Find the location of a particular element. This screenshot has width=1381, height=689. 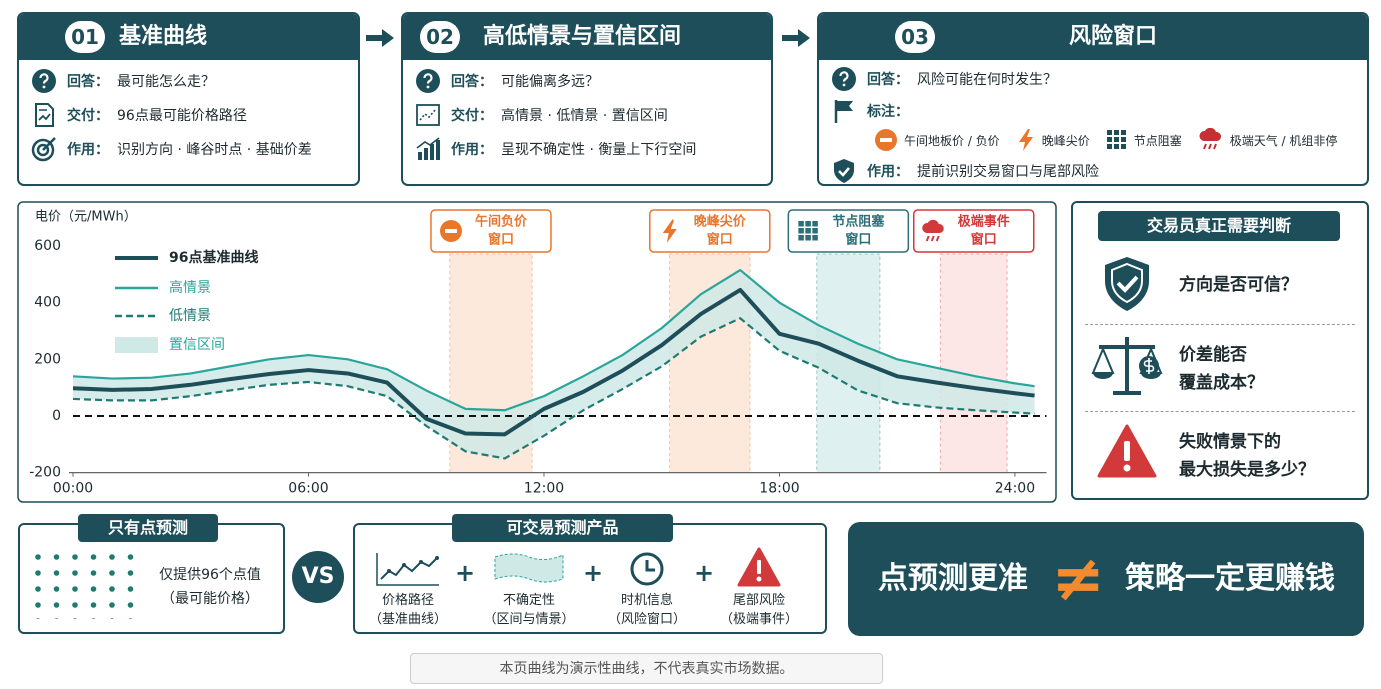

card-row: 作用： 呈现不确定性 · 衡量上下行空间 is located at coordinates (555, 149).